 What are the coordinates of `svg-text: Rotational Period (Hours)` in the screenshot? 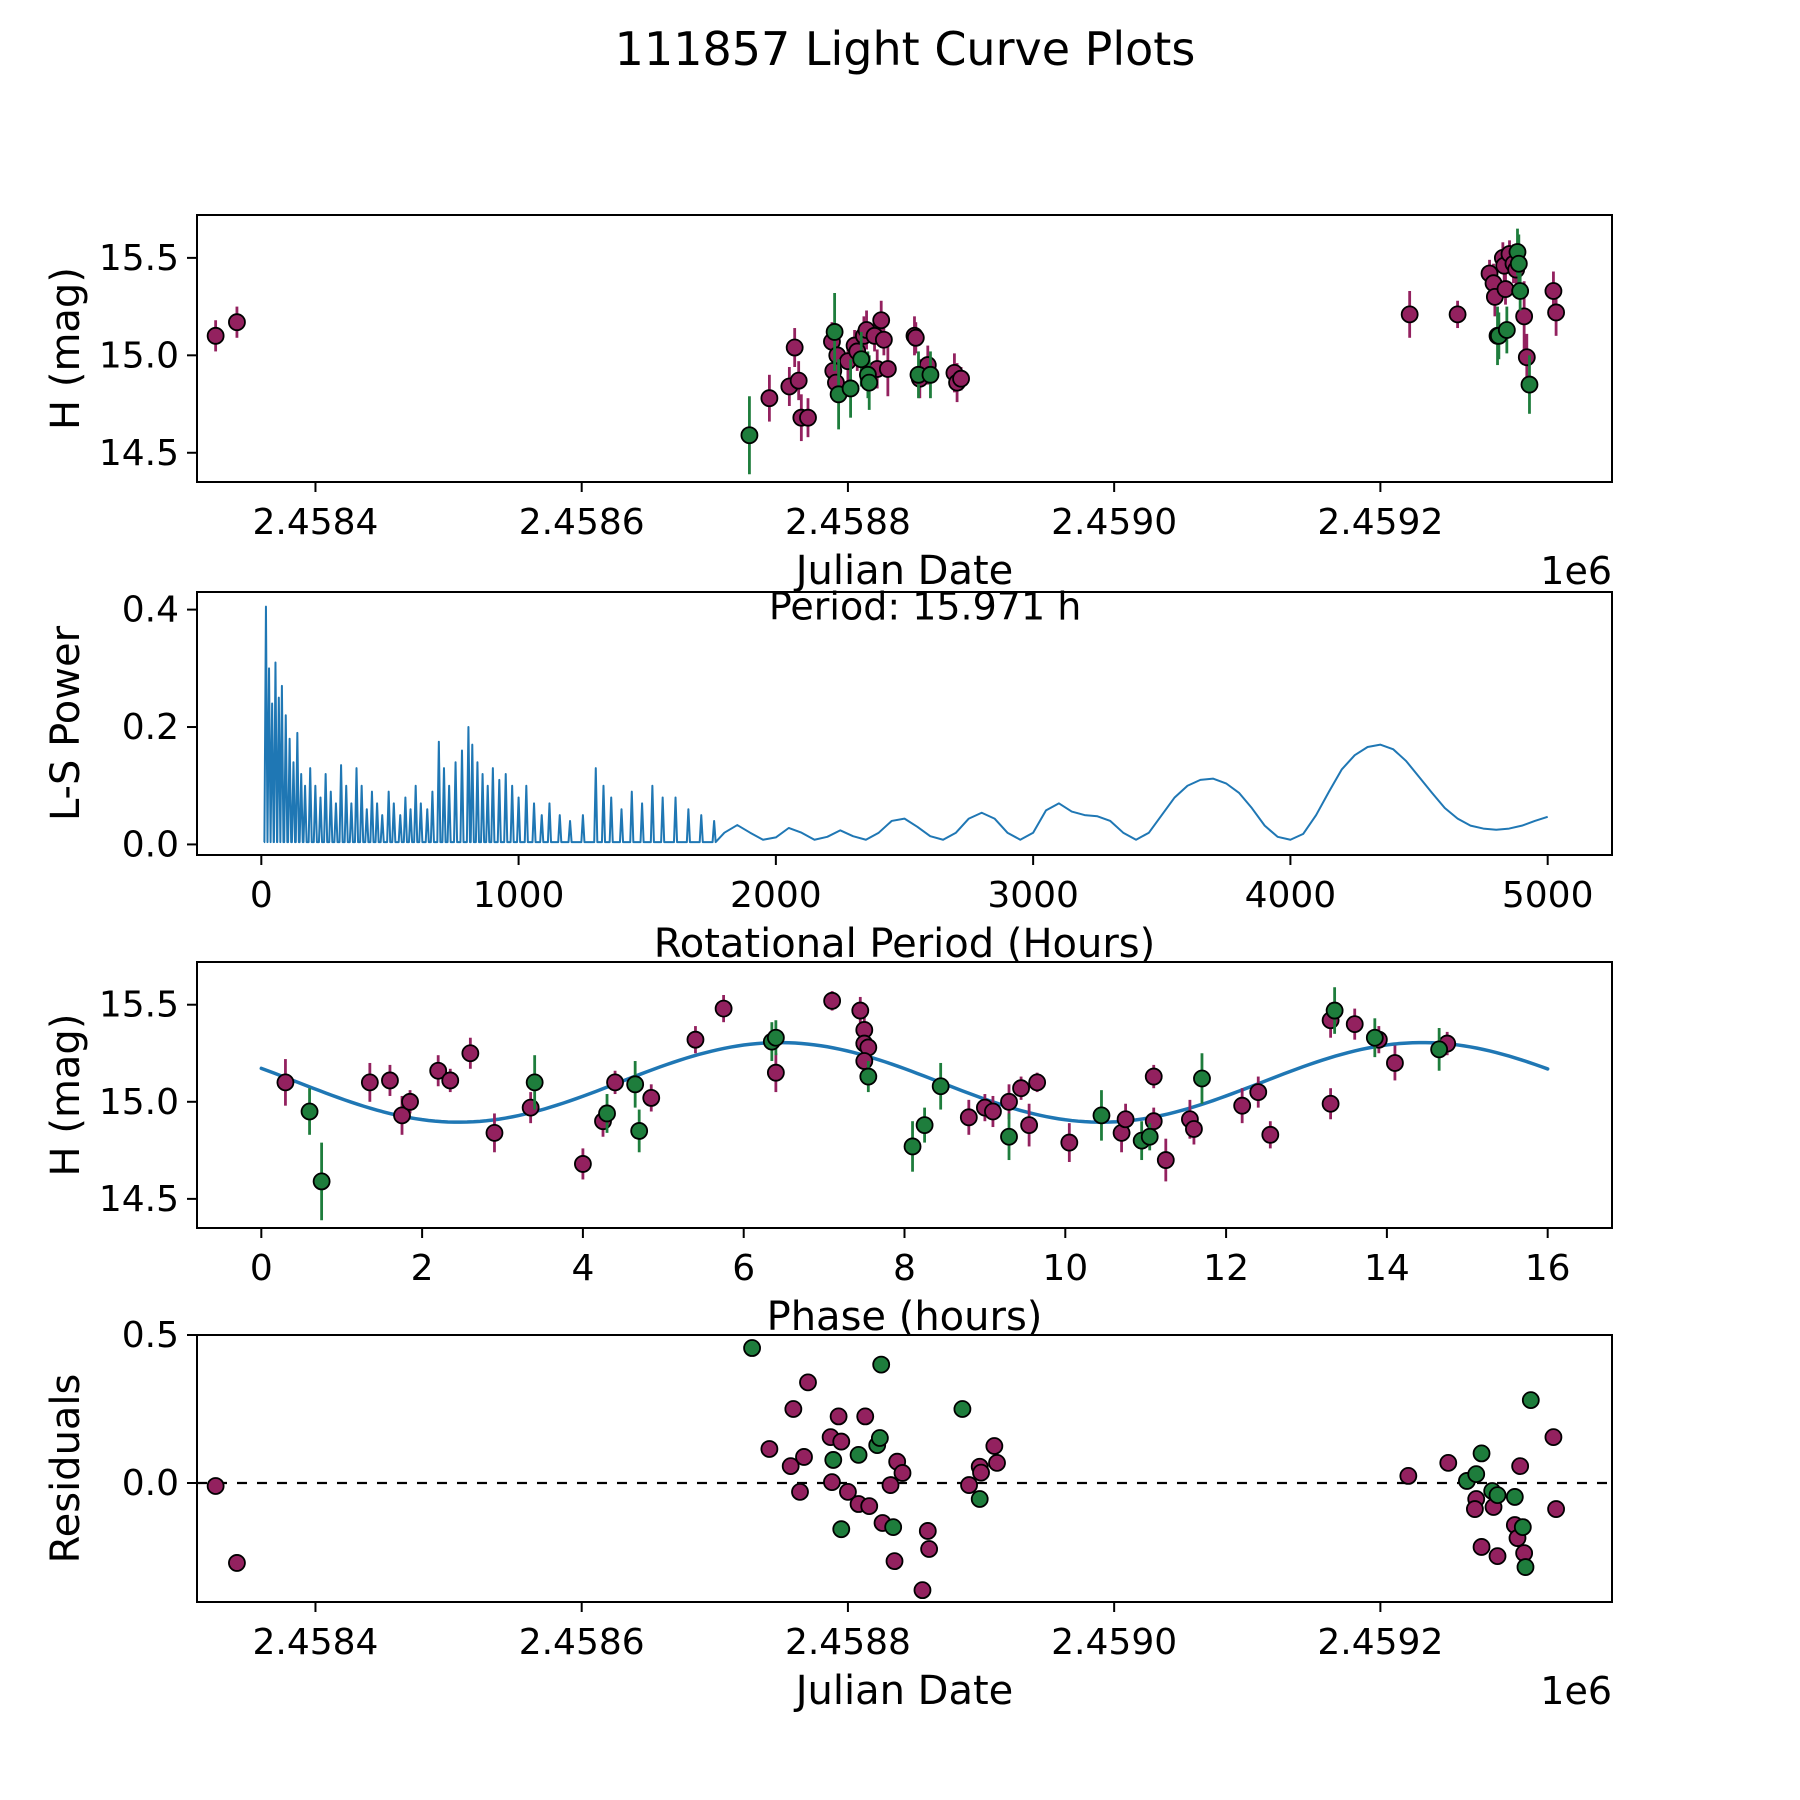 It's located at (904, 944).